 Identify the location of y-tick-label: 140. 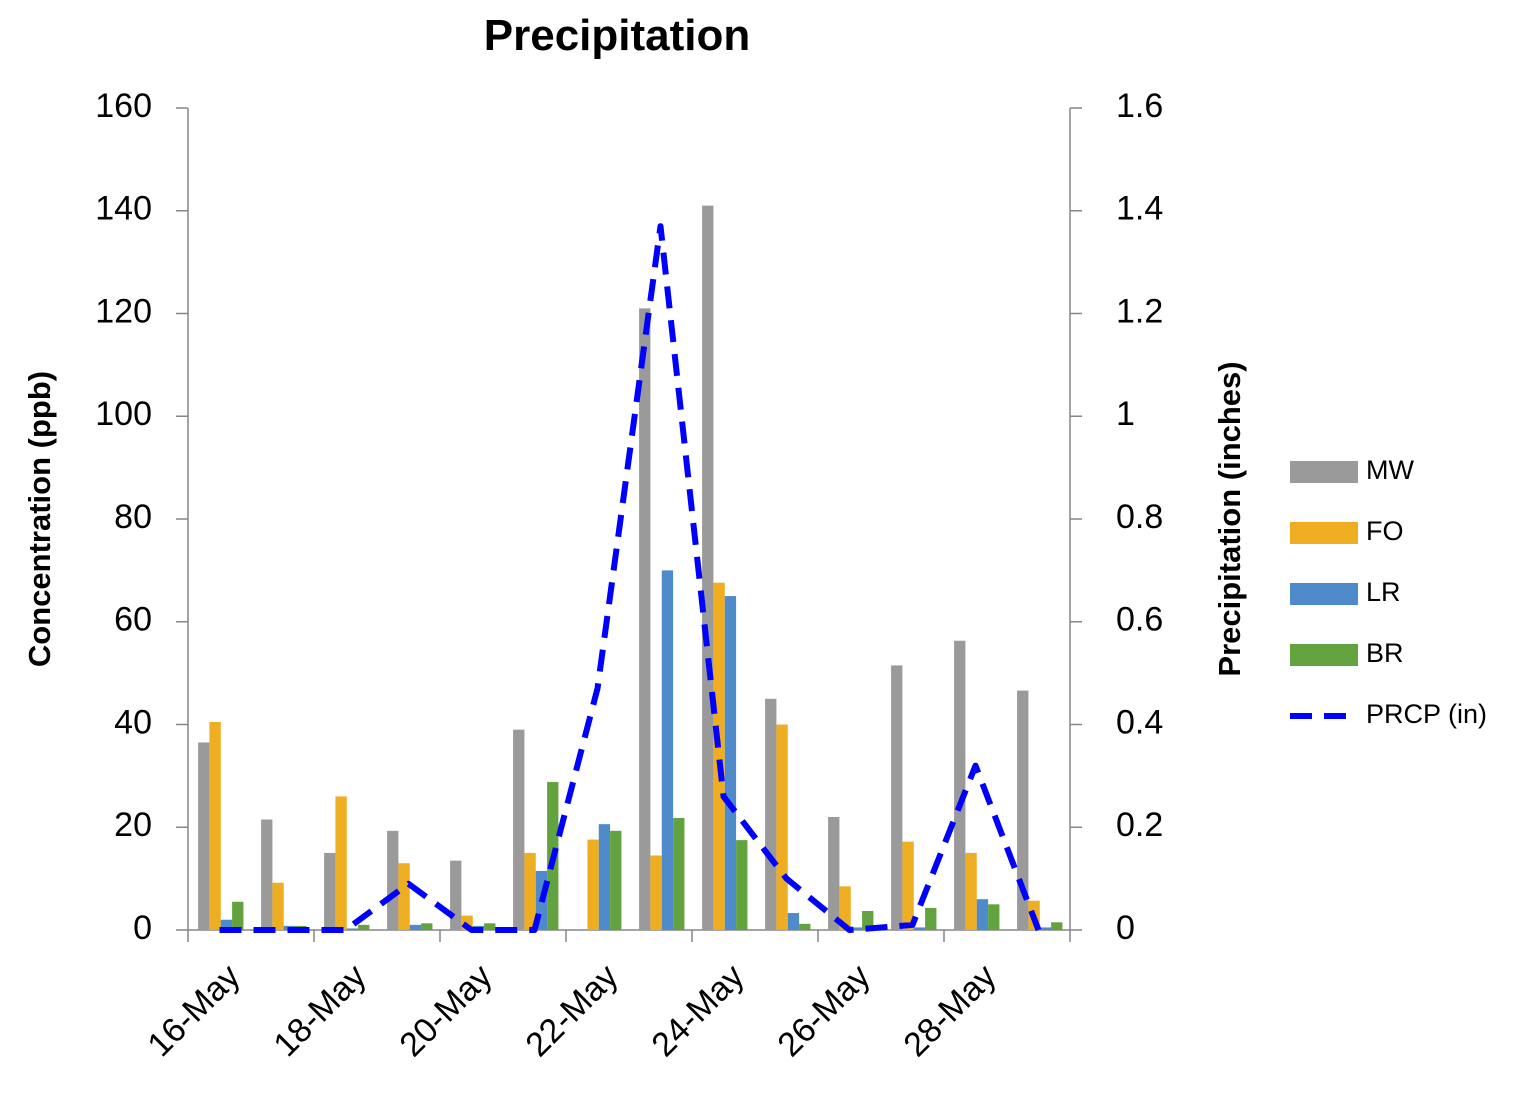
(123, 209).